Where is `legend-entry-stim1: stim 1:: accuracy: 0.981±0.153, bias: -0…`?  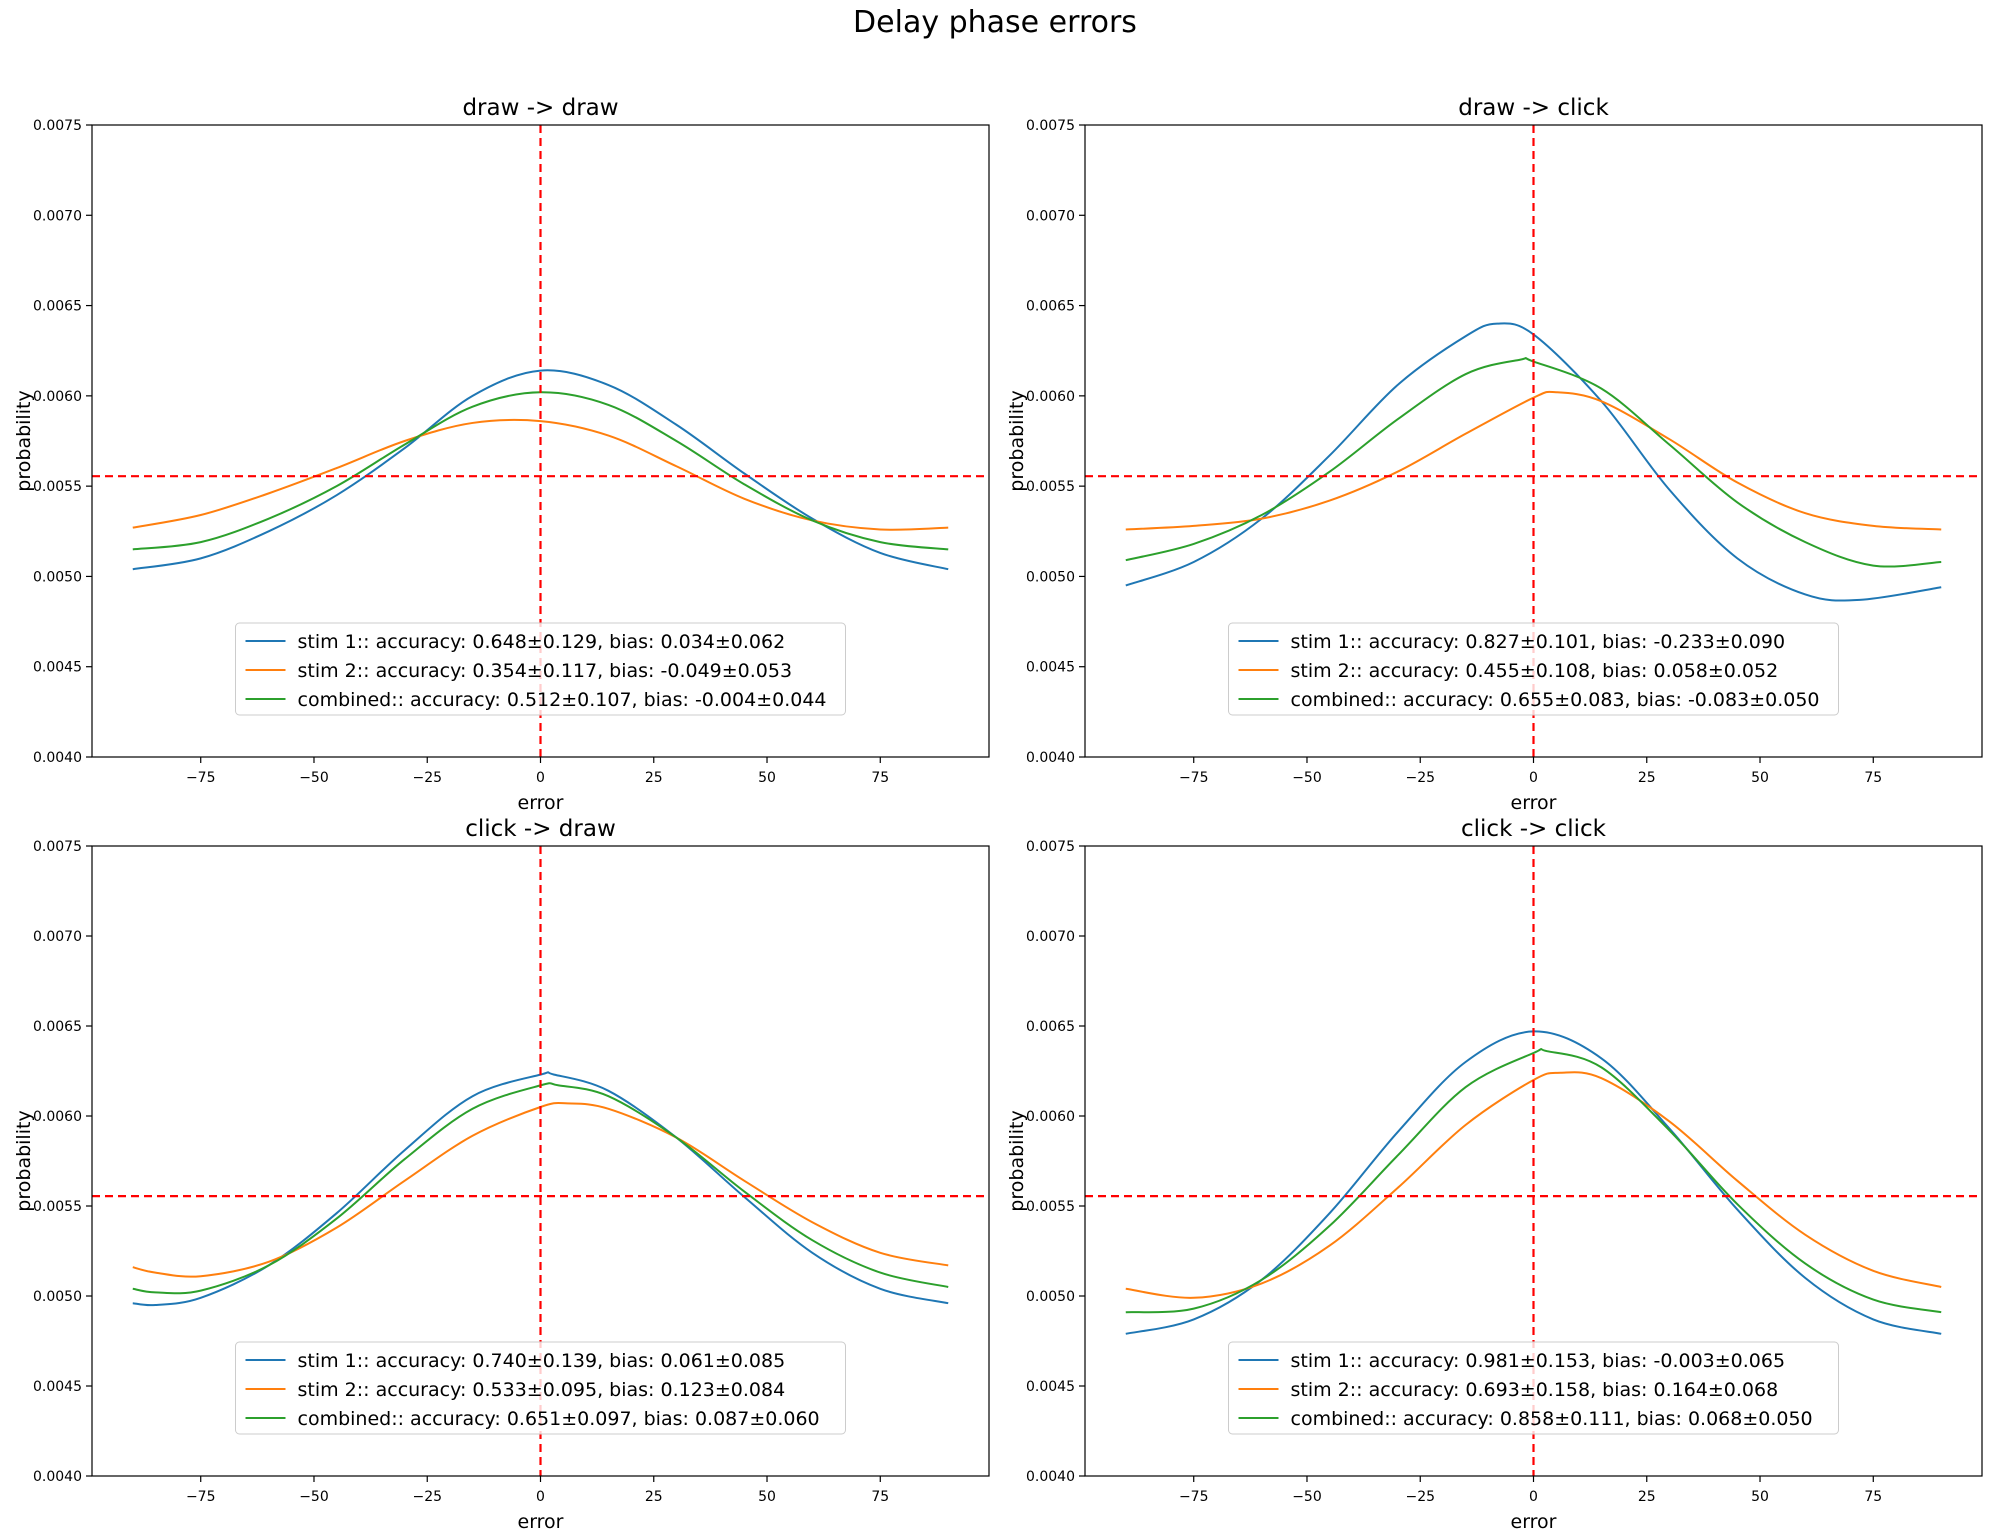
legend-entry-stim1: stim 1:: accuracy: 0.981±0.153, bias: -0… is located at coordinates (1538, 1361).